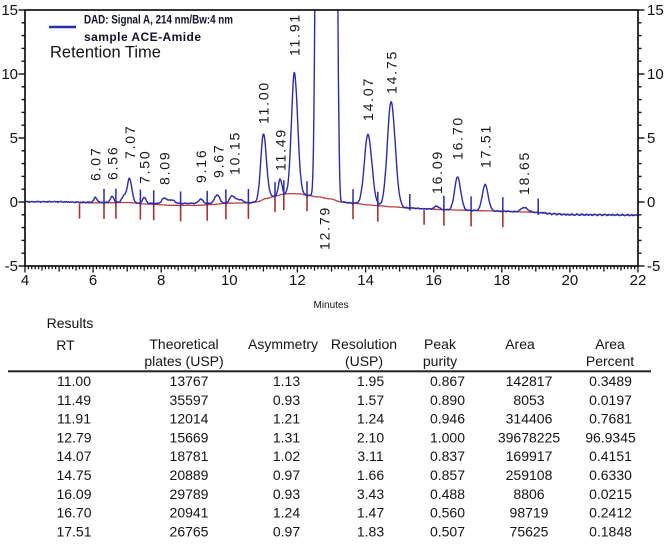 The width and height of the screenshot is (670, 555). I want to click on svg-text: 1.66, so click(370, 475).